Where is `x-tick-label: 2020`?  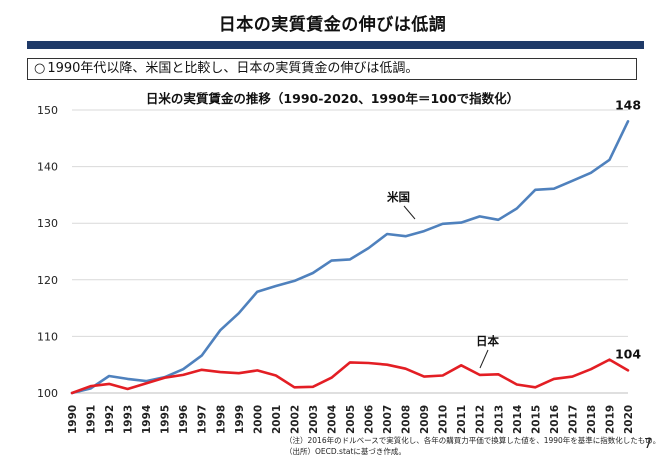
x-tick-label: 2020 is located at coordinates (629, 419).